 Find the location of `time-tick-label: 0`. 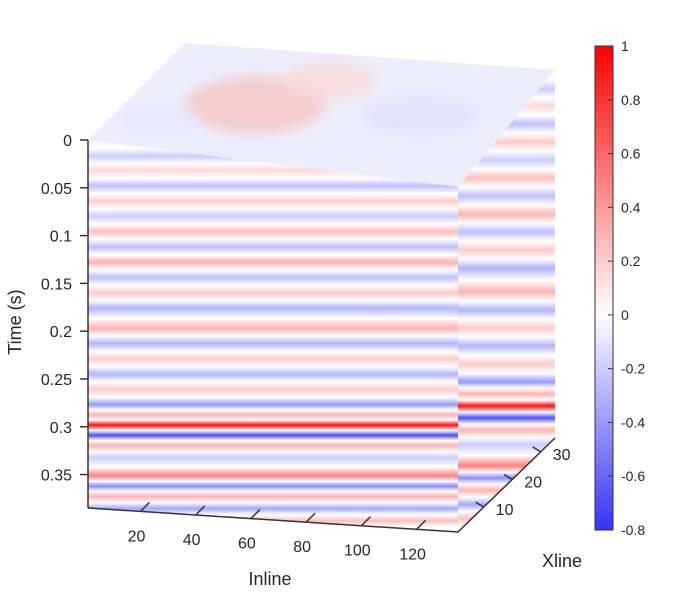

time-tick-label: 0 is located at coordinates (67, 141).